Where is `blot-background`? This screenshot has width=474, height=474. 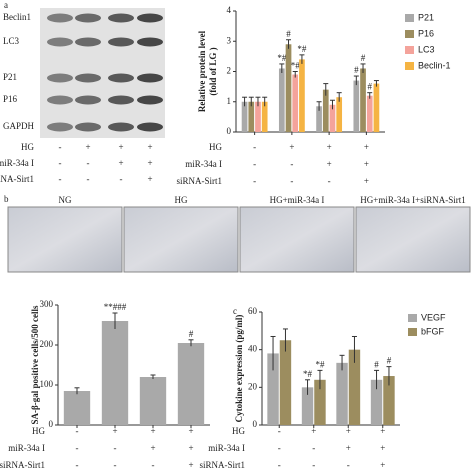 blot-background is located at coordinates (102, 73).